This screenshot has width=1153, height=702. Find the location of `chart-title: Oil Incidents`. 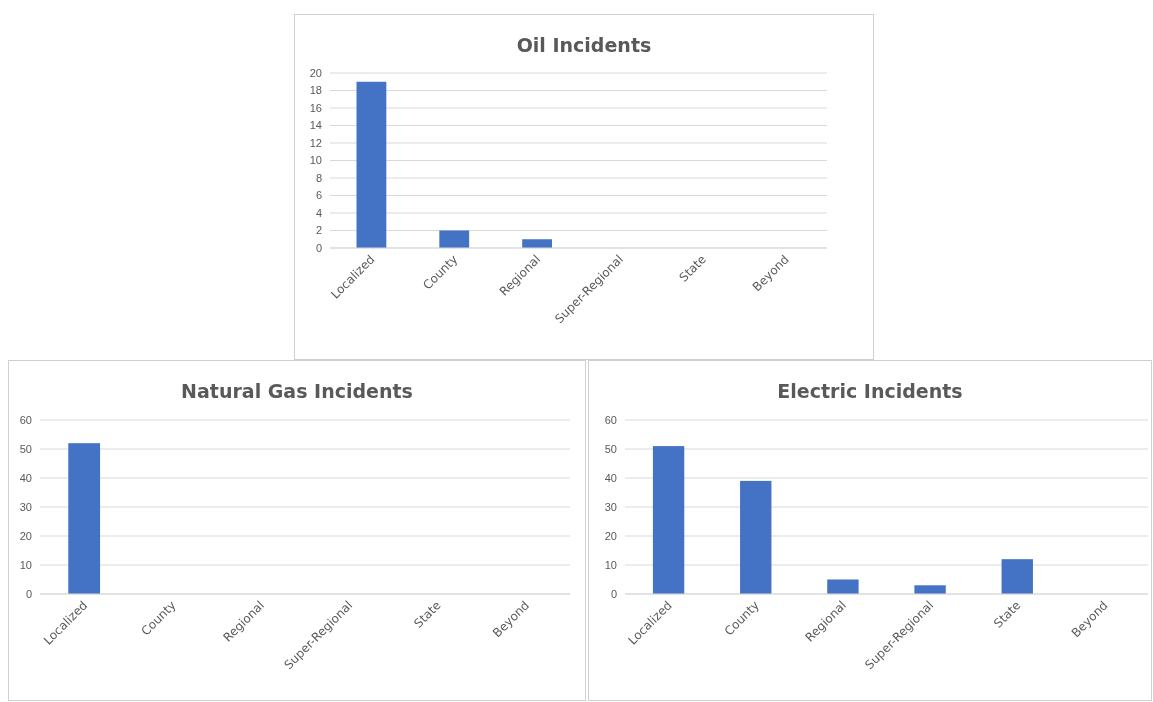

chart-title: Oil Incidents is located at coordinates (584, 45).